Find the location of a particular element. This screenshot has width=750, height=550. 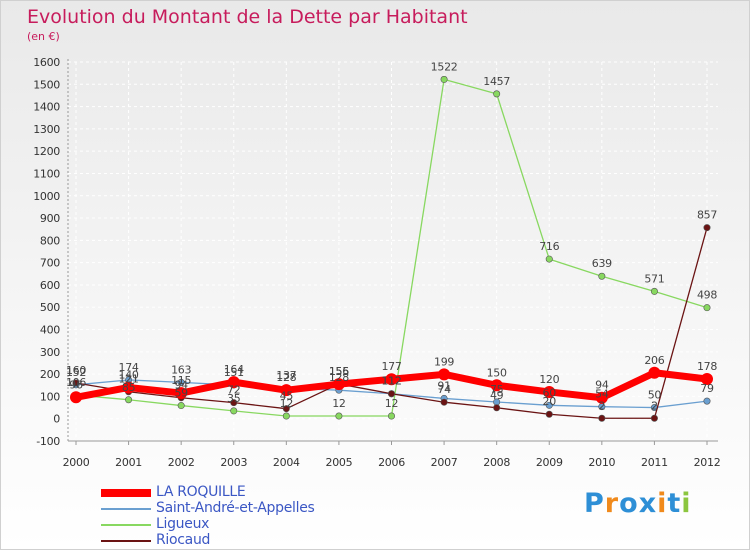

data-label-1: 60 is located at coordinates (550, 392).